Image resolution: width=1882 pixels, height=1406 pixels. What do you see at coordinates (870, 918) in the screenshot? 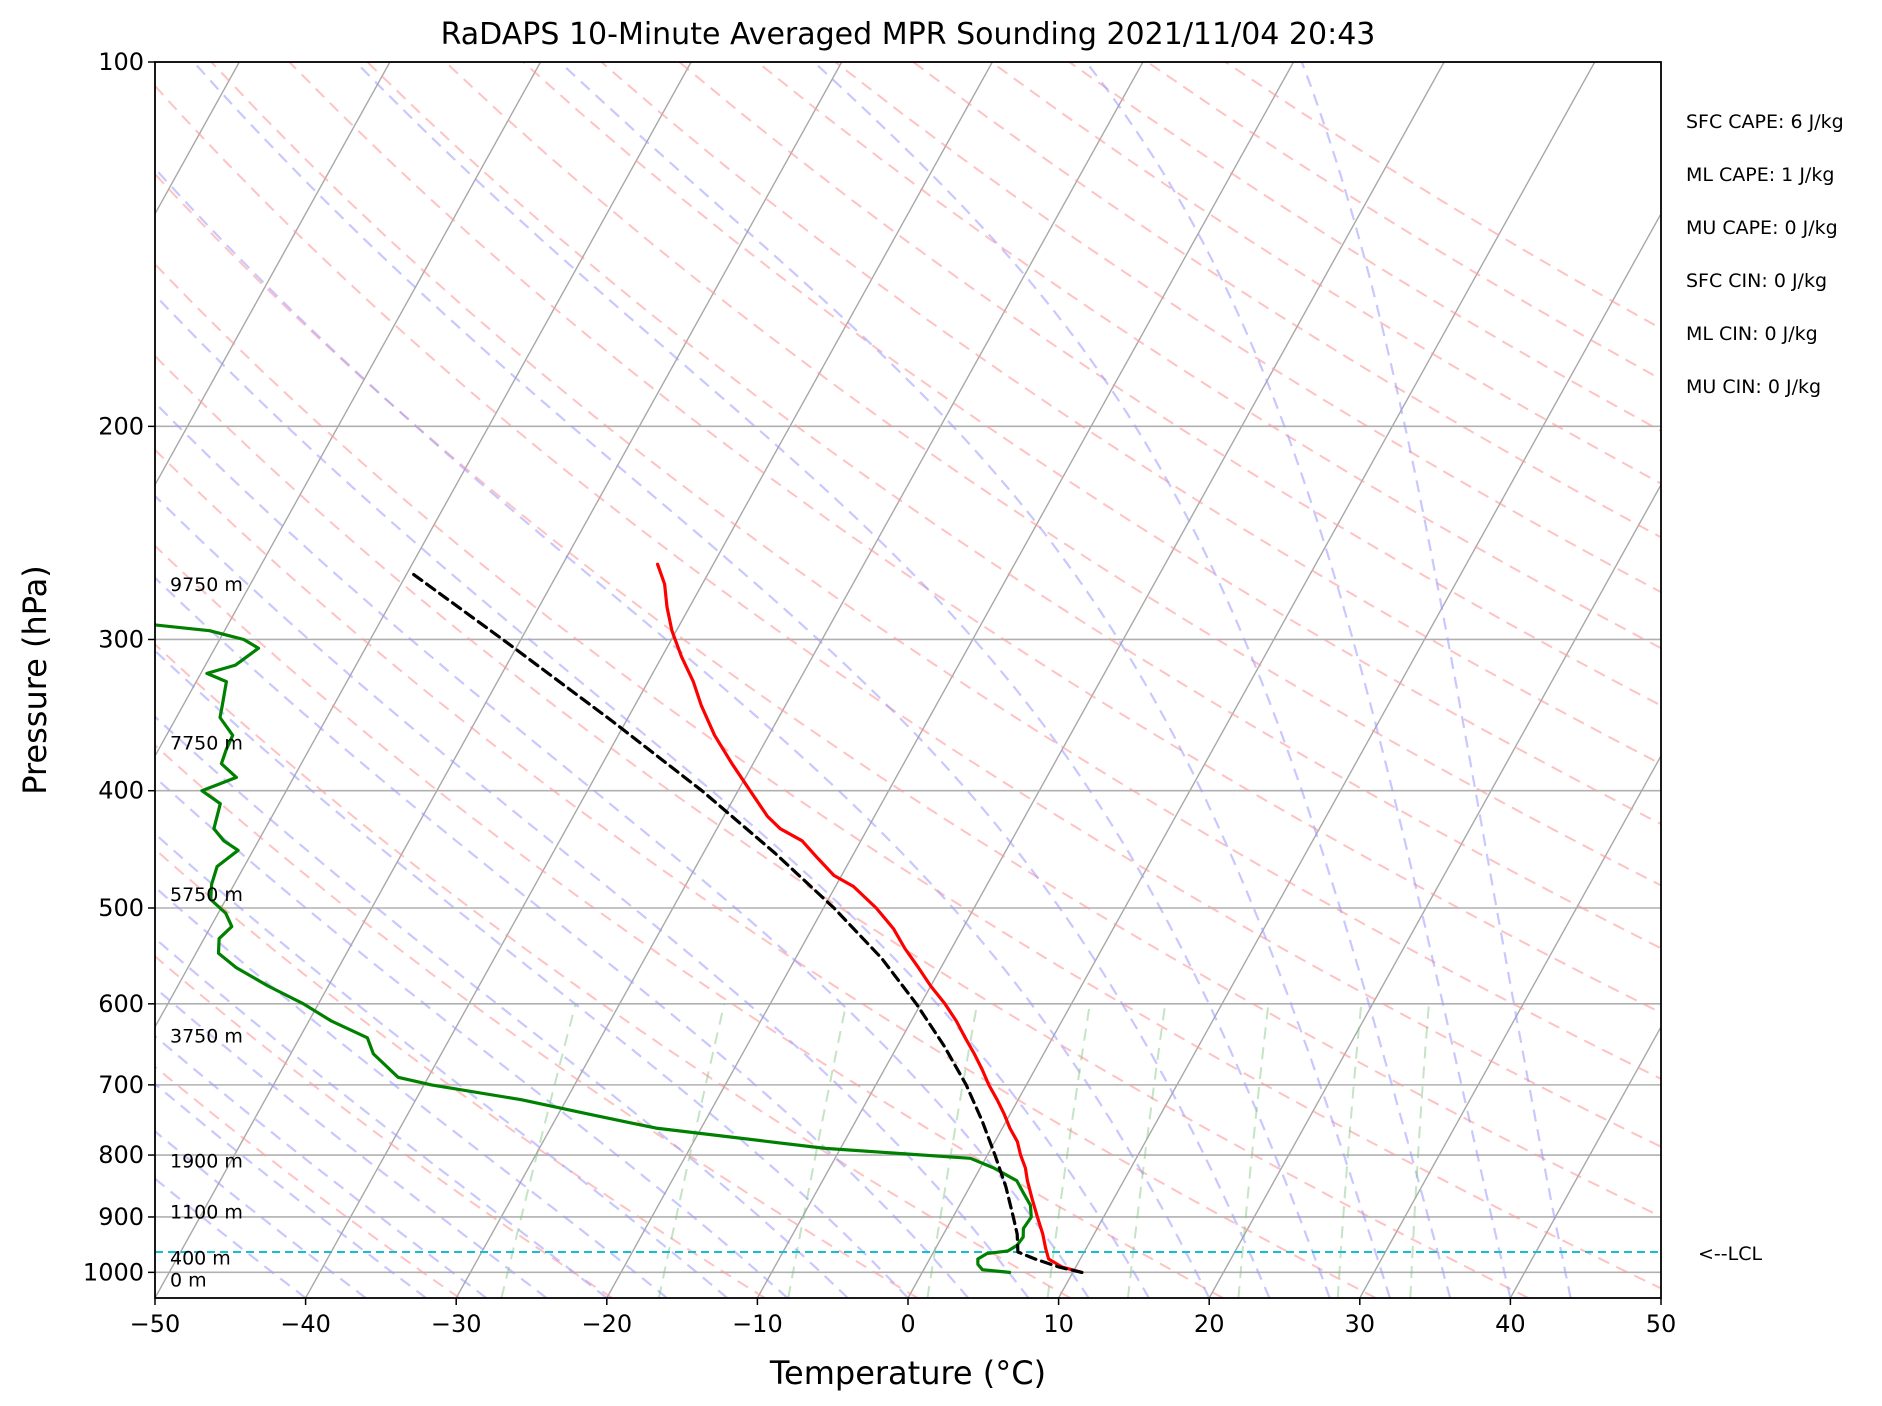
I see `temperature-line` at bounding box center [870, 918].